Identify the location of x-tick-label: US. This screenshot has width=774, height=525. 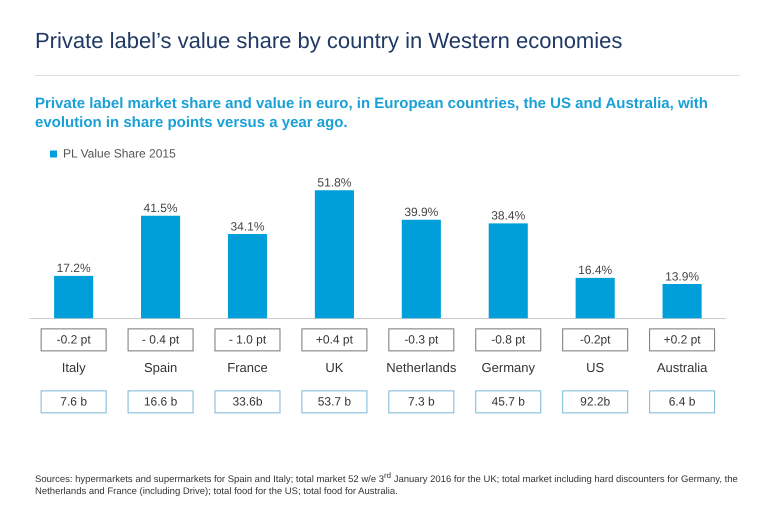
(595, 367).